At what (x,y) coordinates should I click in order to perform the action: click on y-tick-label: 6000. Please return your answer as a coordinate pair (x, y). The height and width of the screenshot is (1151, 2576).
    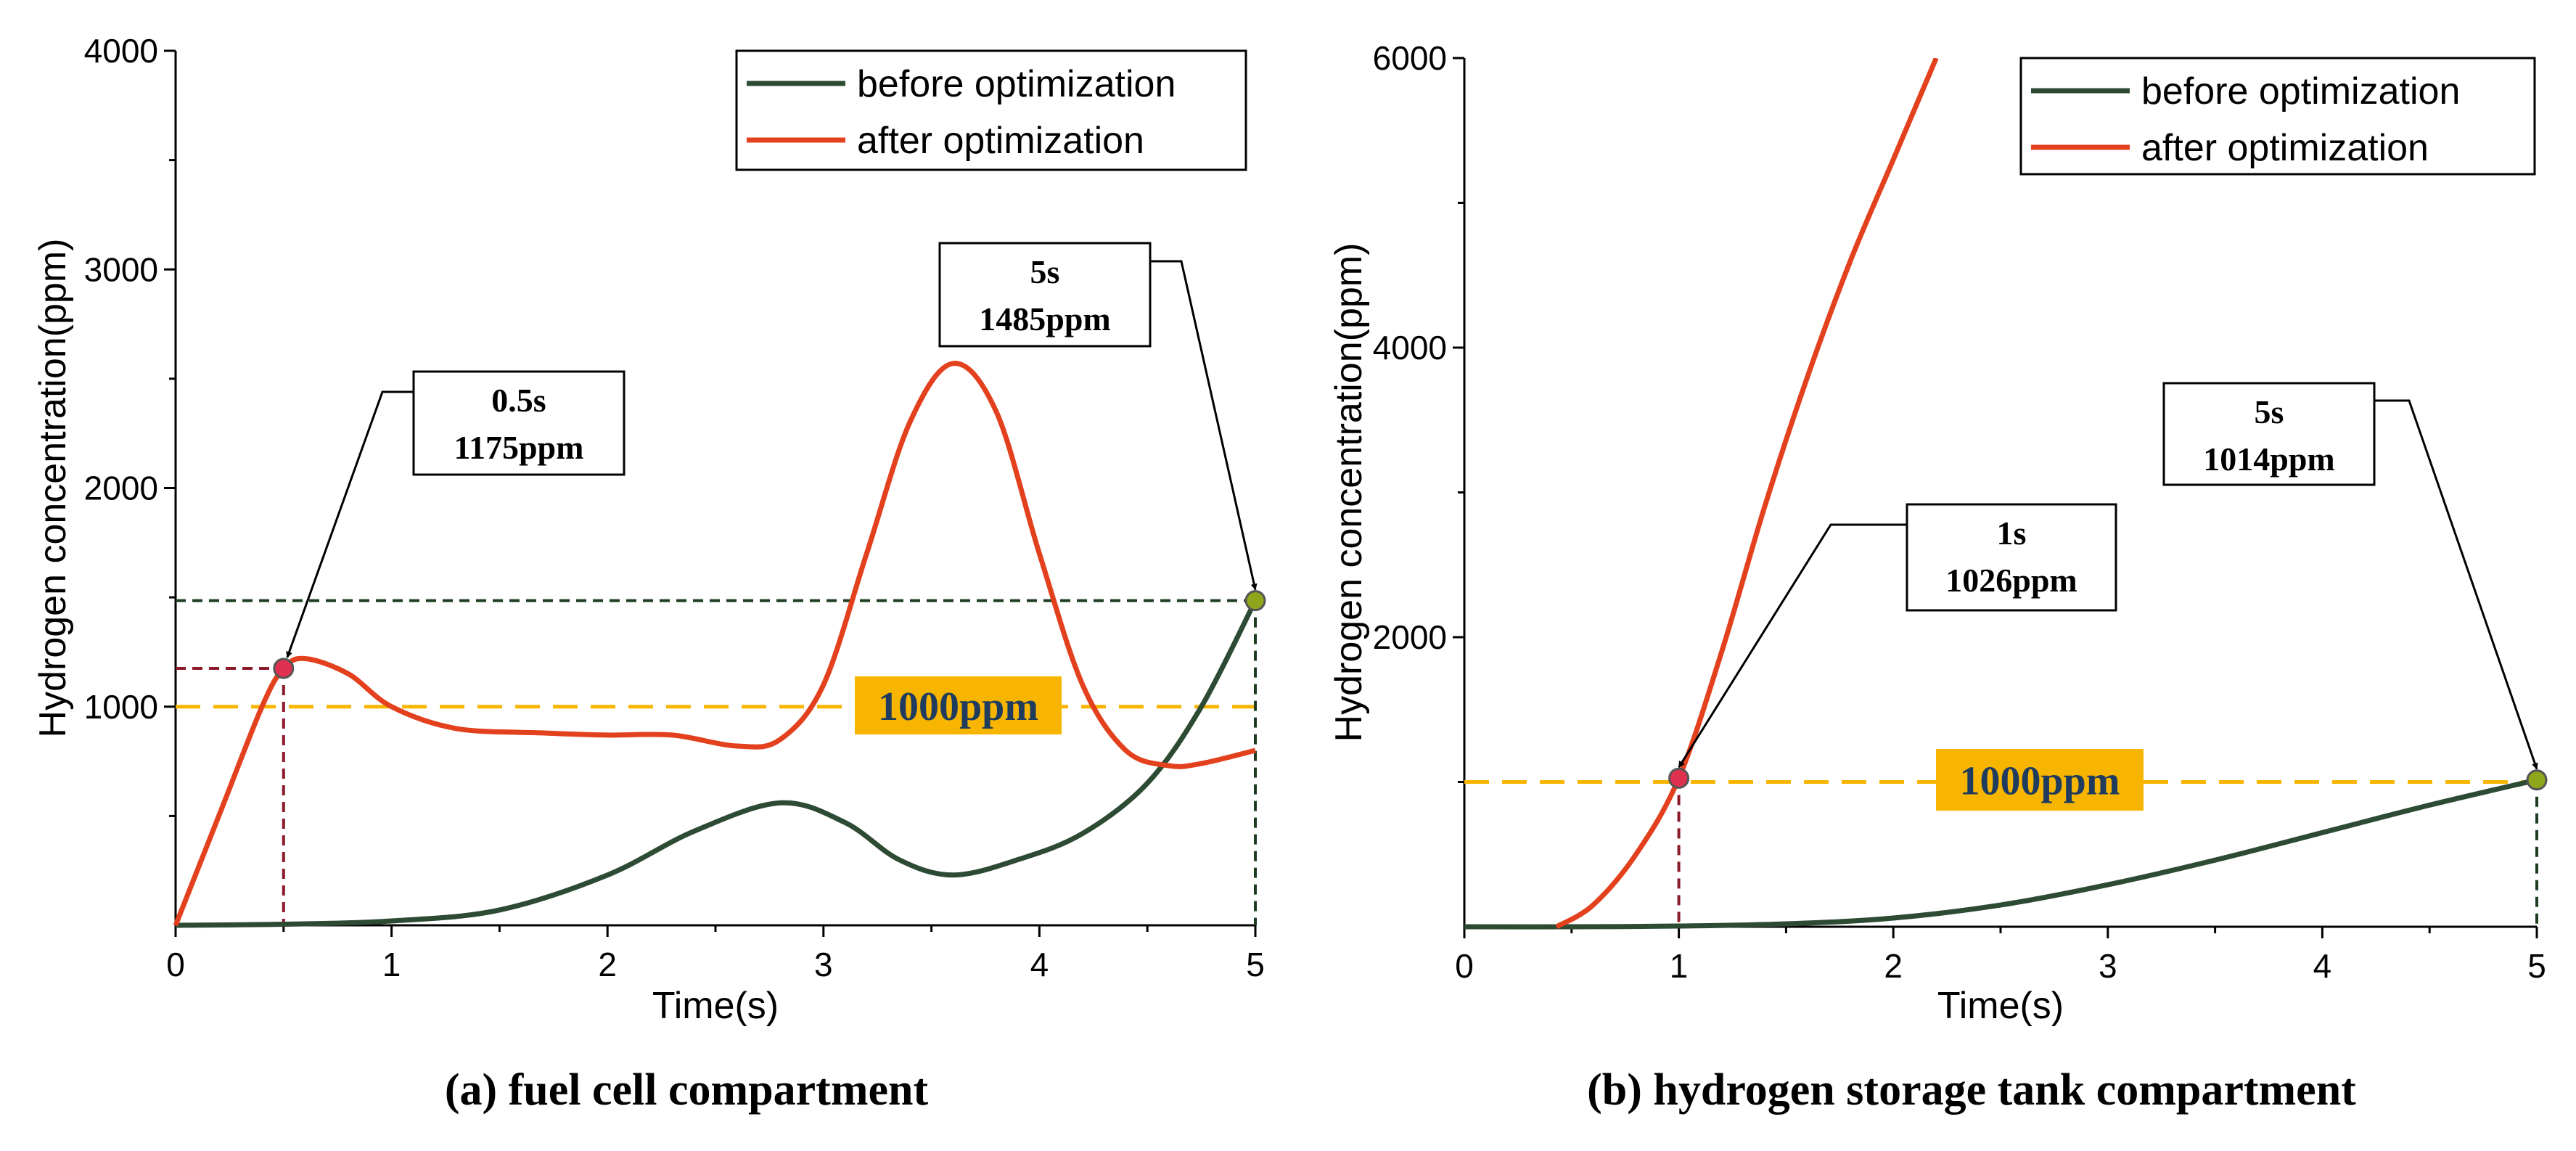
    Looking at the image, I should click on (1410, 58).